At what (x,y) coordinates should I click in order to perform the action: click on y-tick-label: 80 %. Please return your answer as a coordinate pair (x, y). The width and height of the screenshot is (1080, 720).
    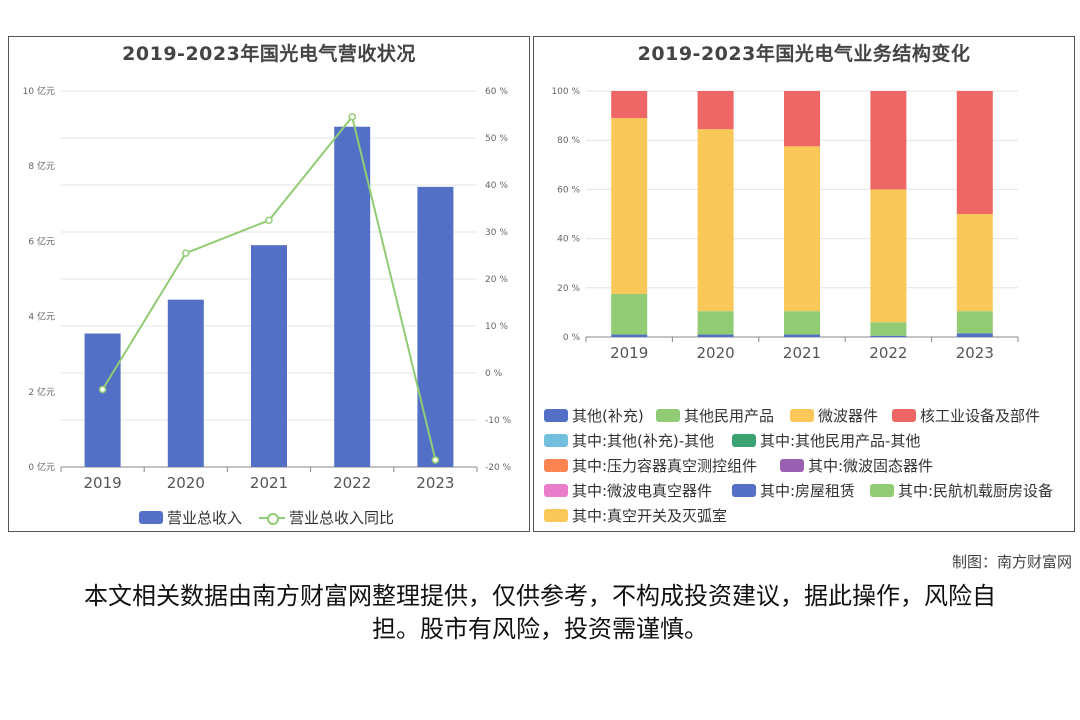
    Looking at the image, I should click on (568, 141).